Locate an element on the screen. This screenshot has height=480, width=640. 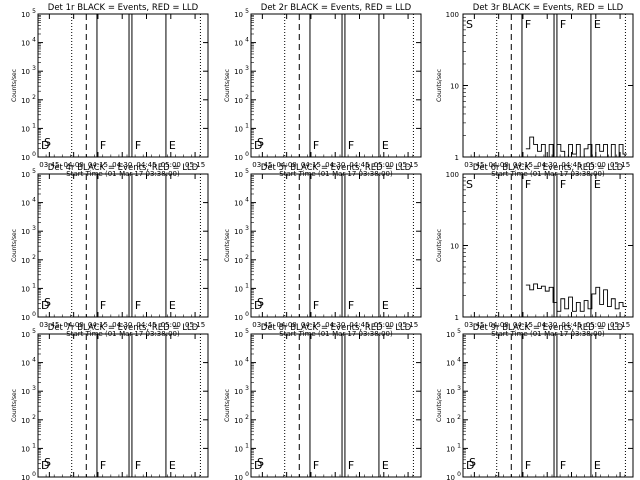
panel-title: Det 9r BLACK = Events, RED = LLD is located at coordinates (548, 328).